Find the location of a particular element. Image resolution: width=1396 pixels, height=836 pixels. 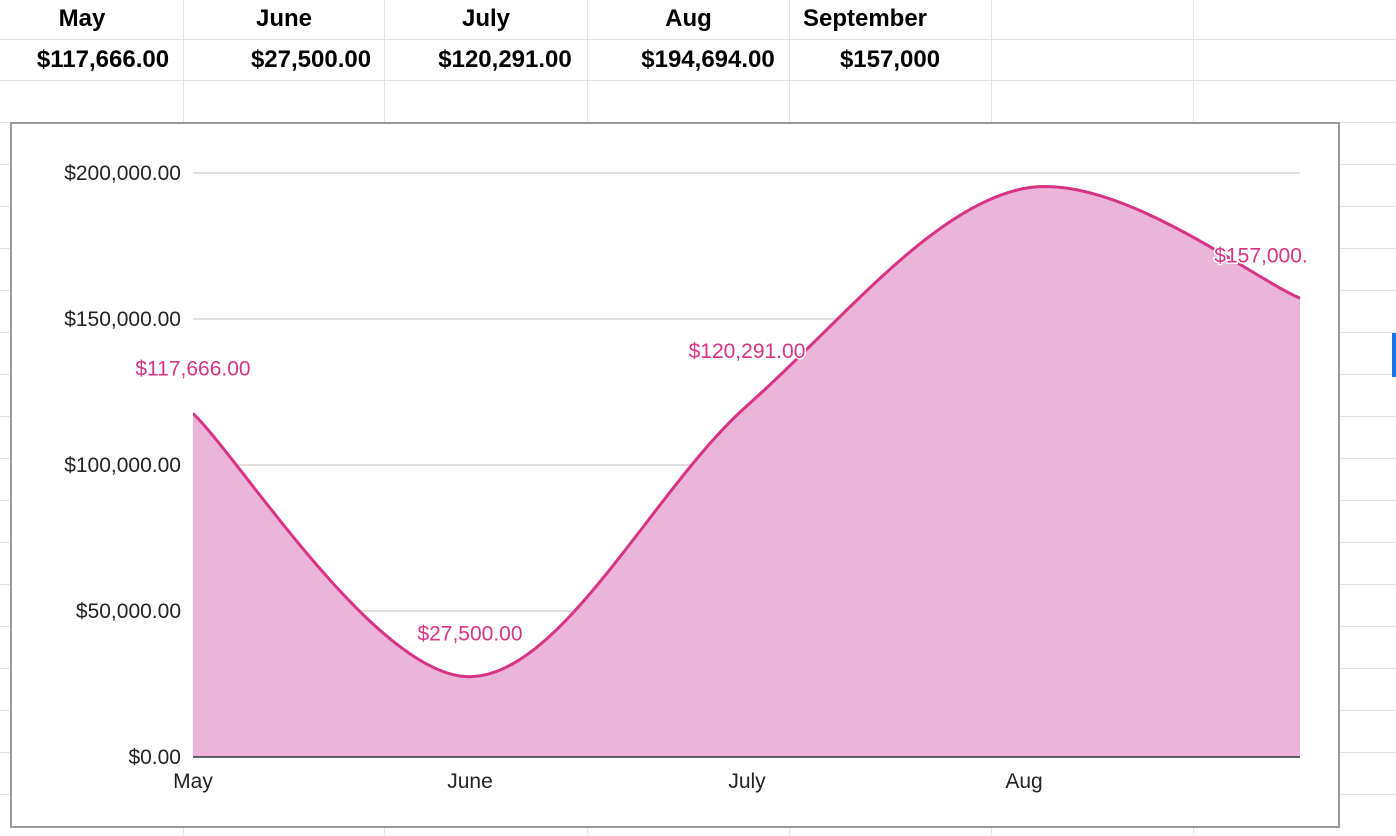

x-axis-tick-labels: May June July Aug is located at coordinates (608, 781).